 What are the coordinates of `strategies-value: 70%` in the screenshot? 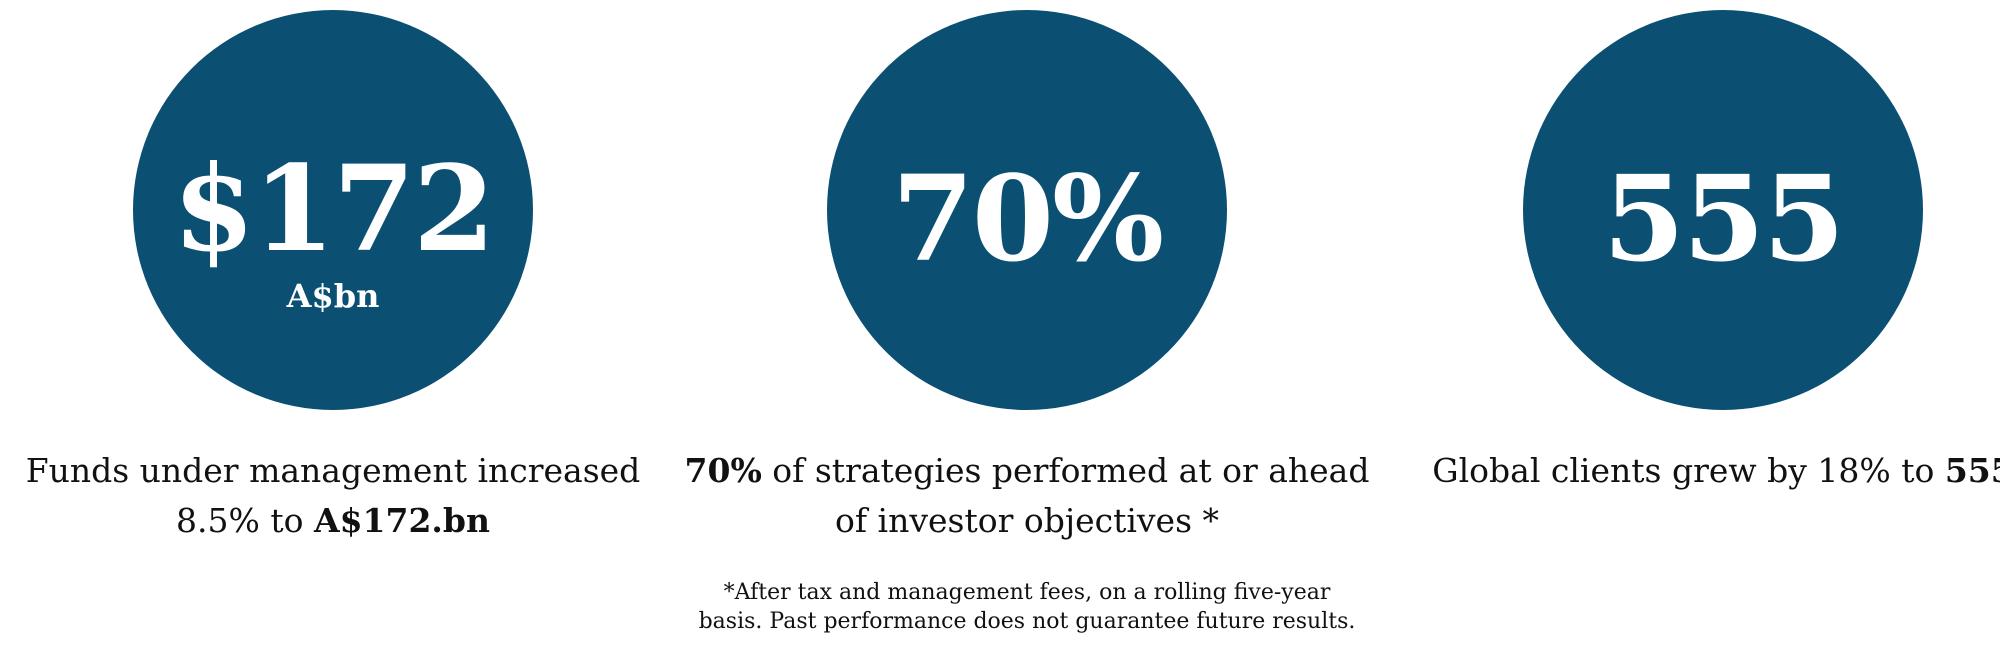 It's located at (1027, 218).